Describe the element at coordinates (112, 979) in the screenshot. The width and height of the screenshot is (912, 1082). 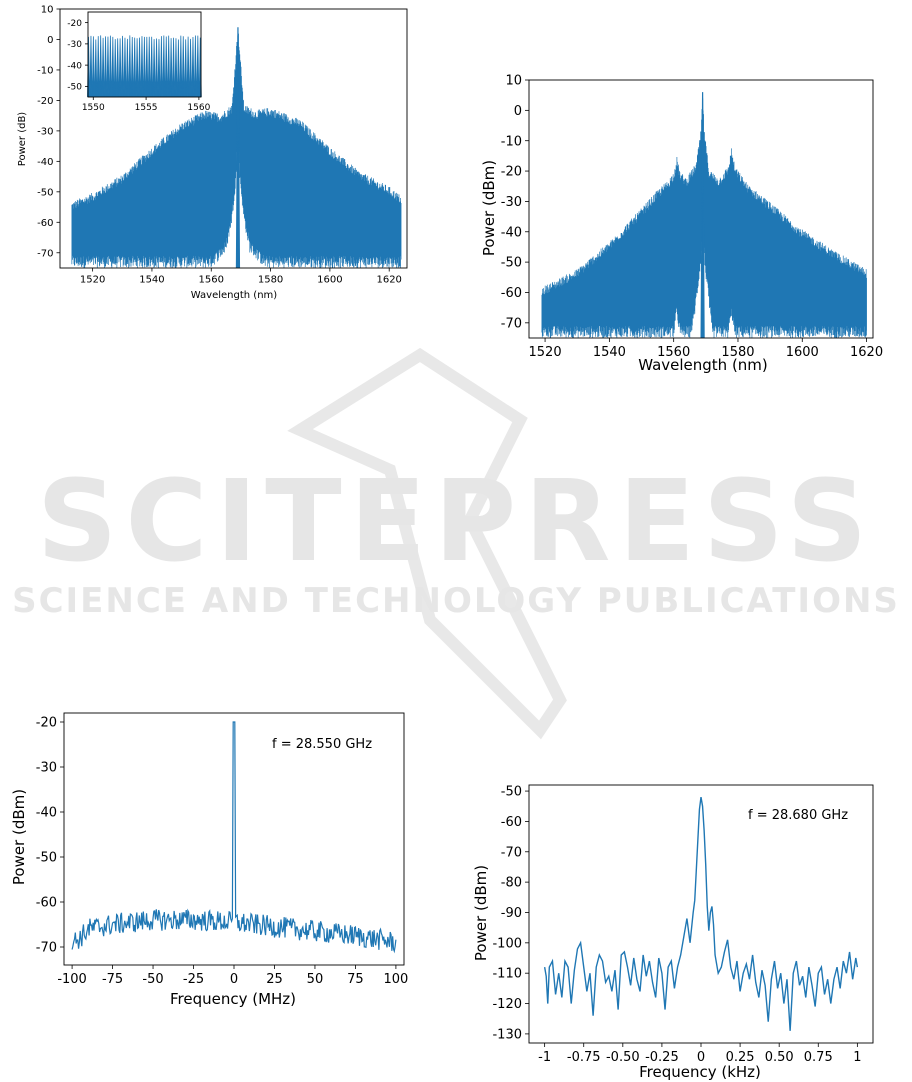
I see `x-tick-label: -75` at that location.